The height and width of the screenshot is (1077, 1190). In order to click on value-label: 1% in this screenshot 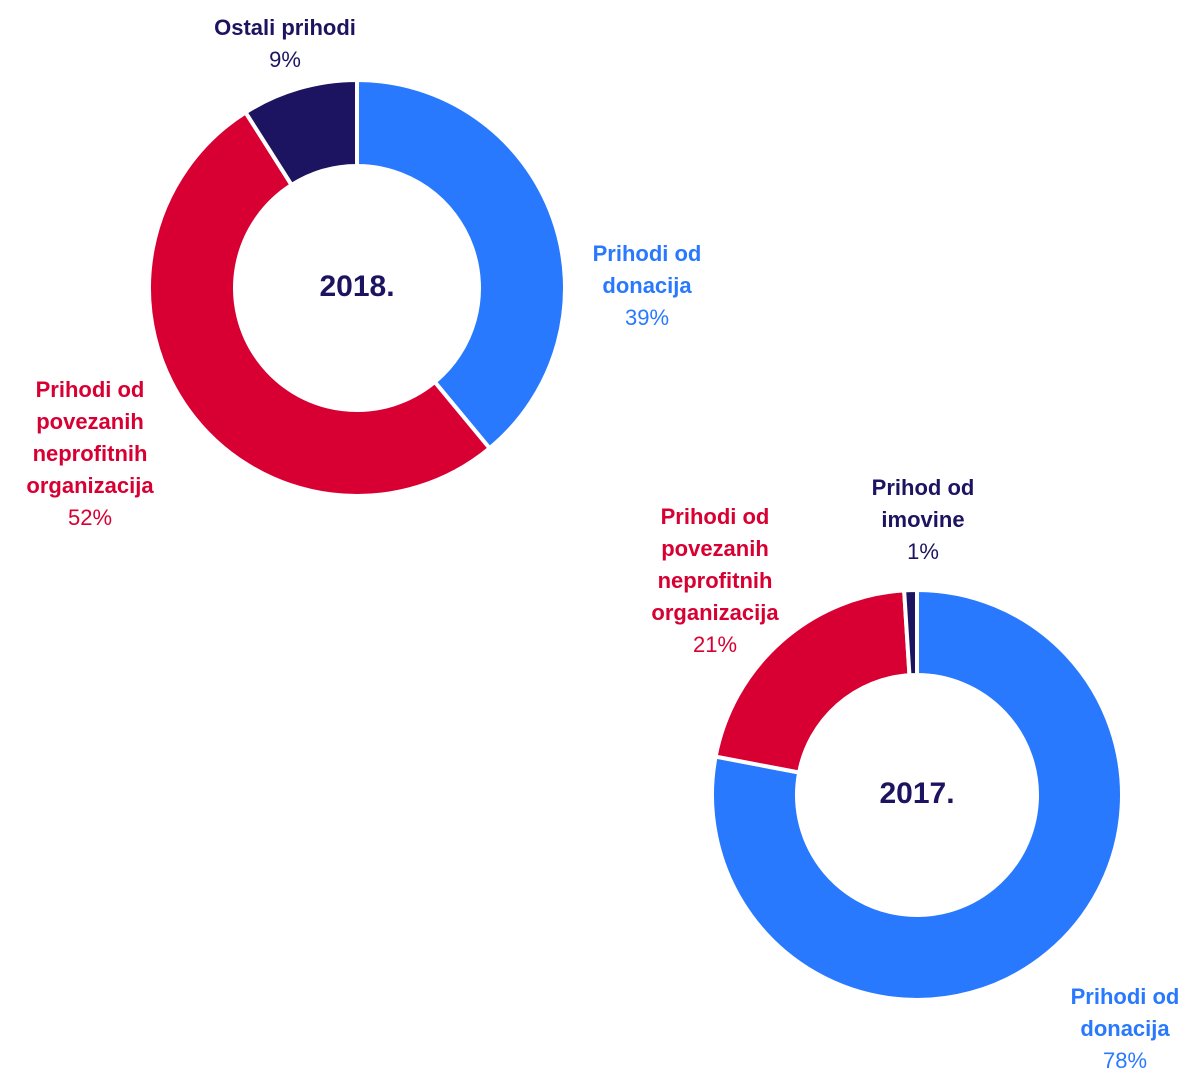, I will do `click(923, 551)`.